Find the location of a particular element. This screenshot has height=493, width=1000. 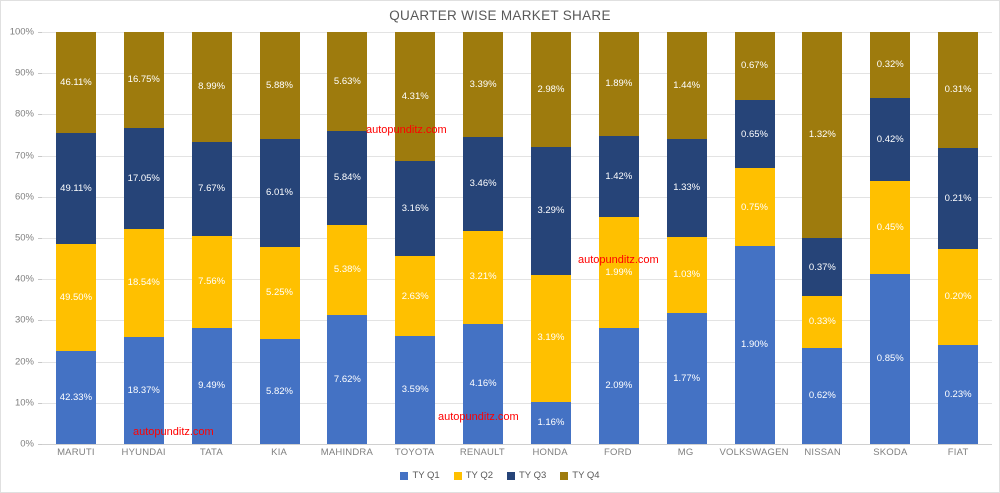

bar-segment-label: 2.09% is located at coordinates (619, 386).